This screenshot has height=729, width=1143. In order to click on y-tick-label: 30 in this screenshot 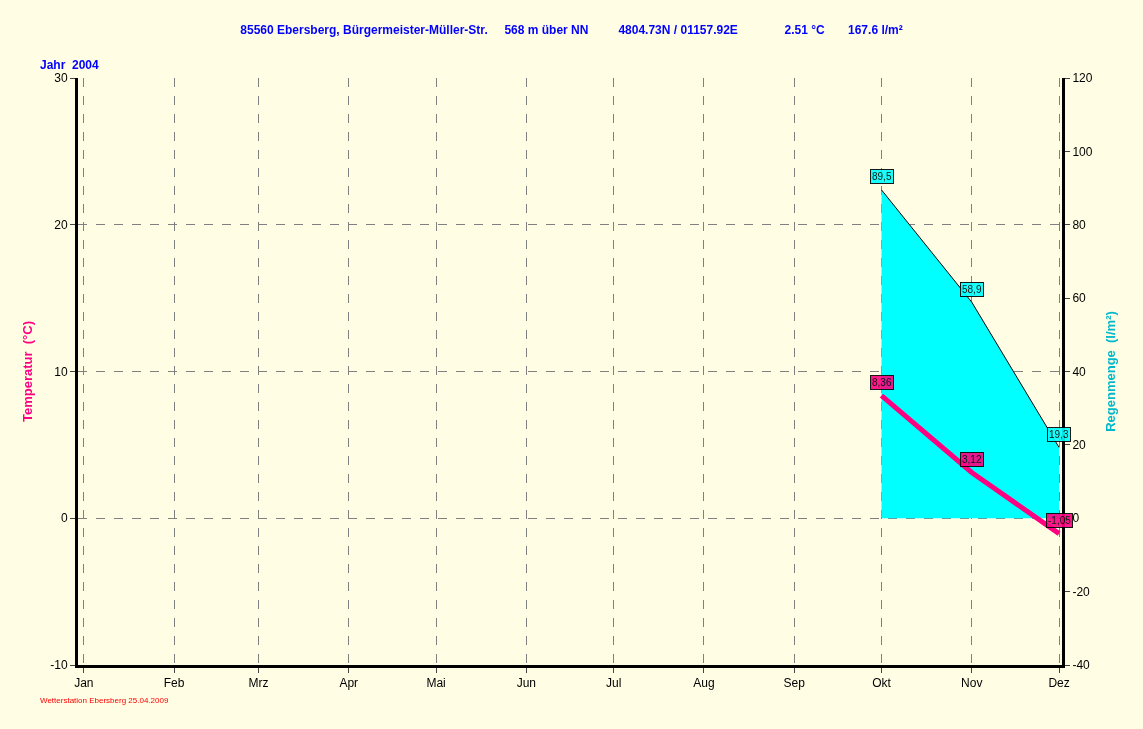, I will do `click(61, 78)`.